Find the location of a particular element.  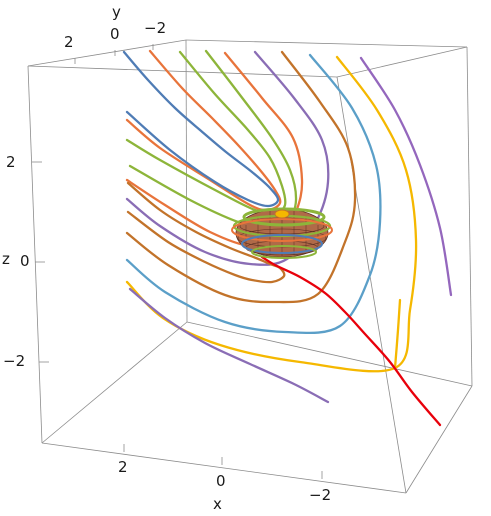

z-tick-label: 0 is located at coordinates (25, 261).